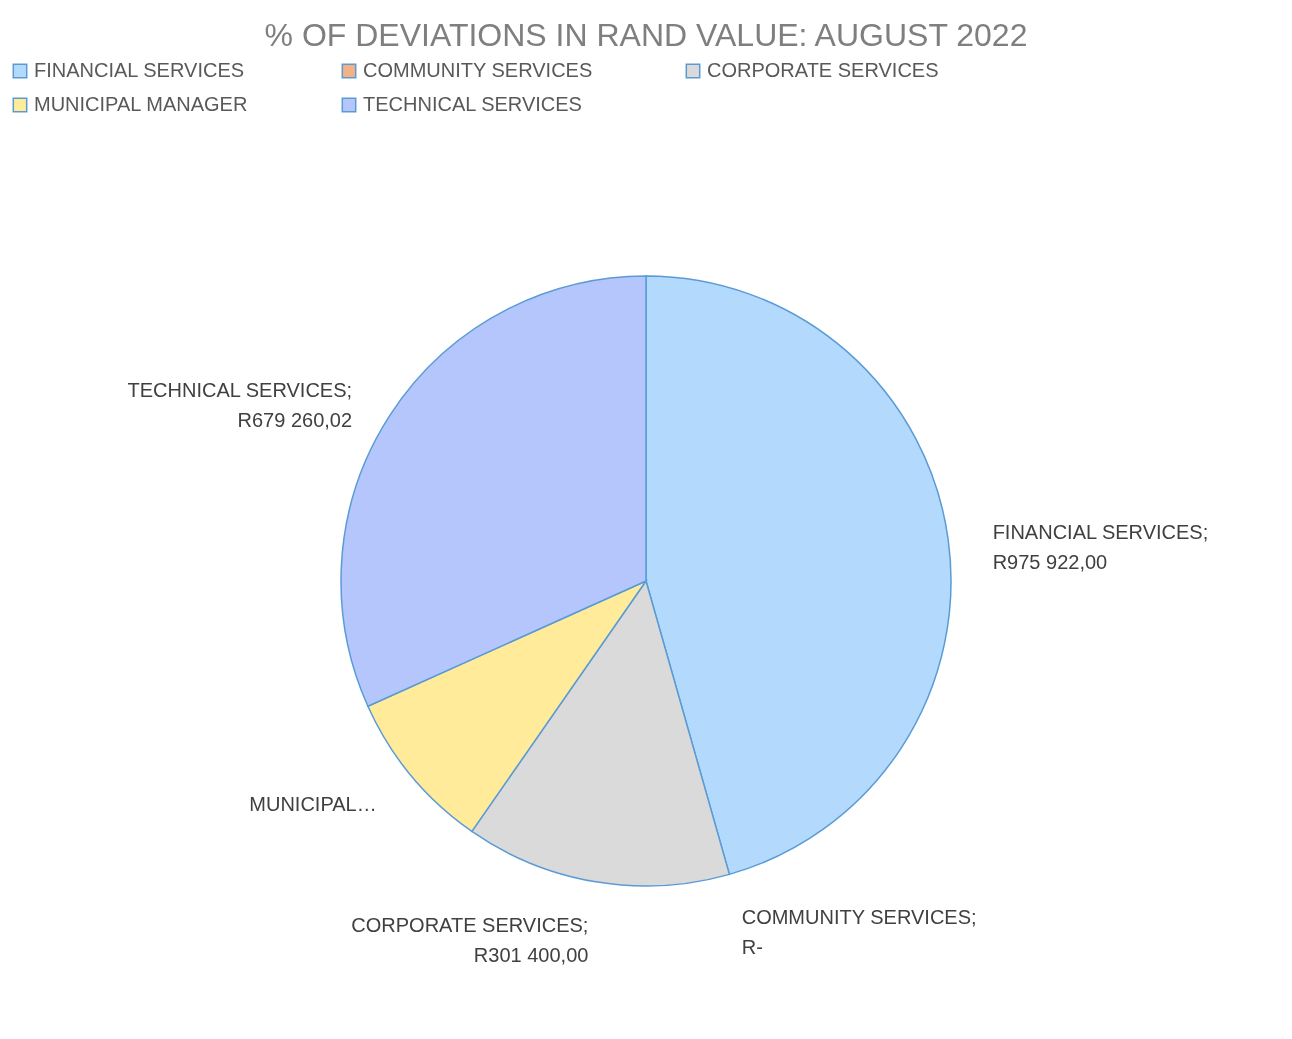  I want to click on legend-label: TECHNICAL SERVICES, so click(472, 104).